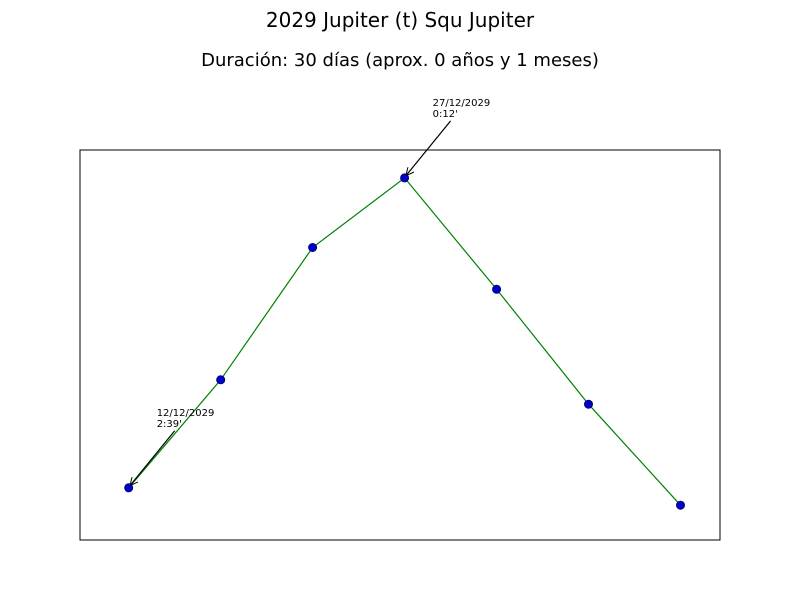  What do you see at coordinates (186, 413) in the screenshot?
I see `annotation-date: 12/12/2029` at bounding box center [186, 413].